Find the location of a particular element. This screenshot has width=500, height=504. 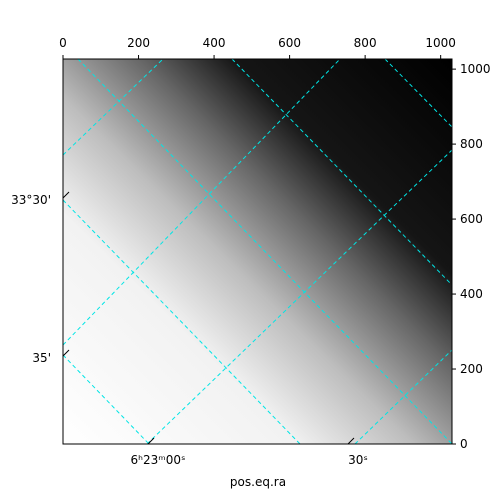

x-tick-label: 1000 is located at coordinates (440, 43).